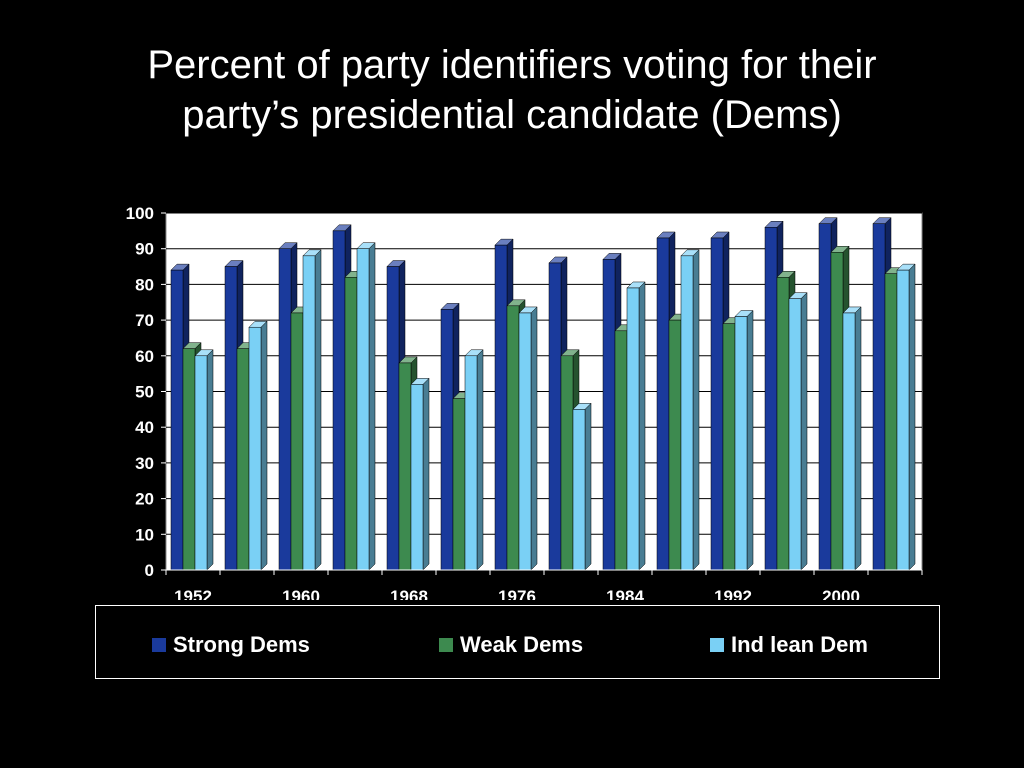 The image size is (1024, 768). I want to click on bar-side-ind-lean-dem-2004, so click(912, 417).